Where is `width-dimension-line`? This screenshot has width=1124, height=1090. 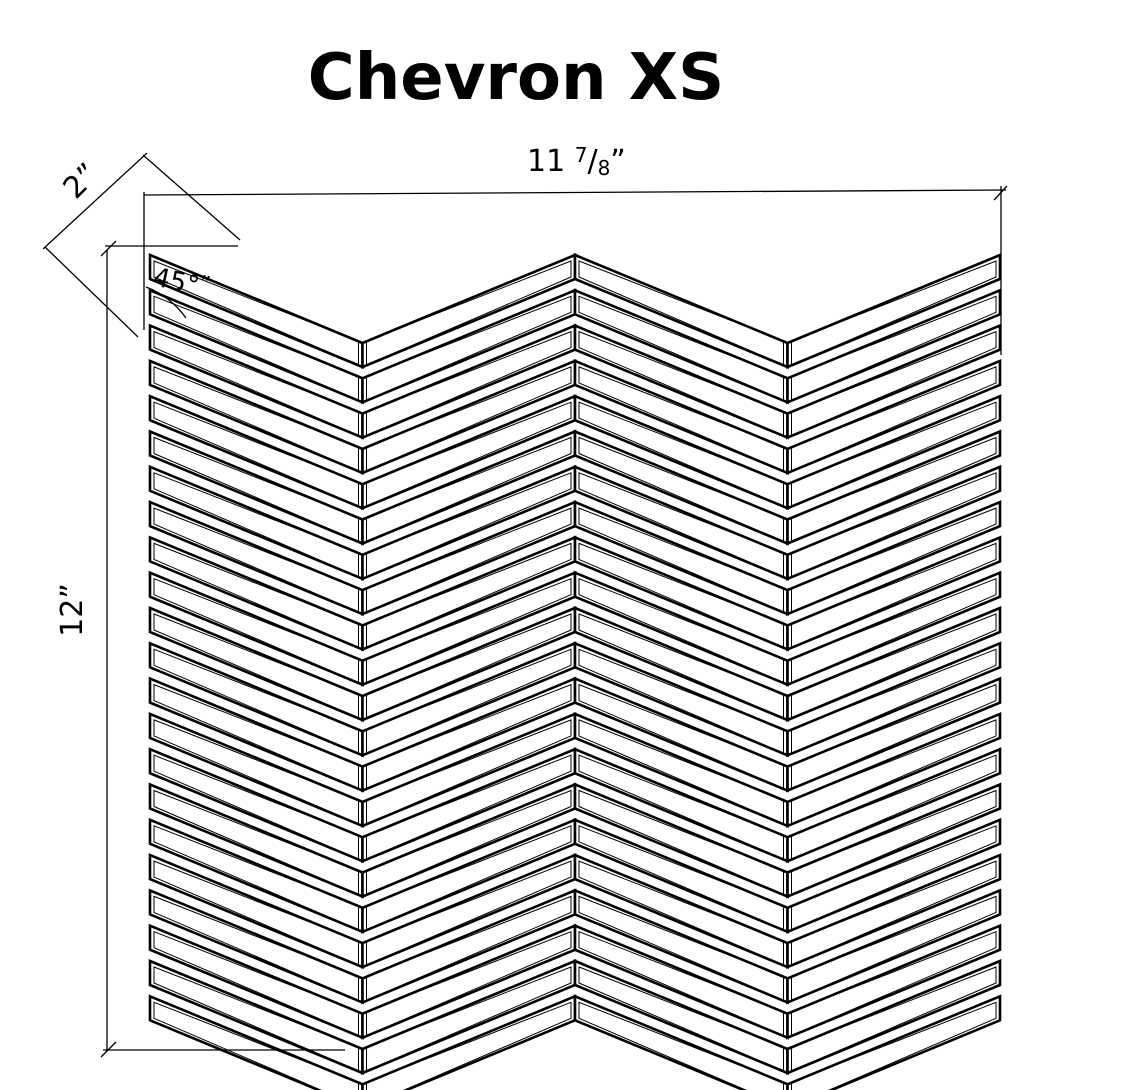 width-dimension-line is located at coordinates (575, 192).